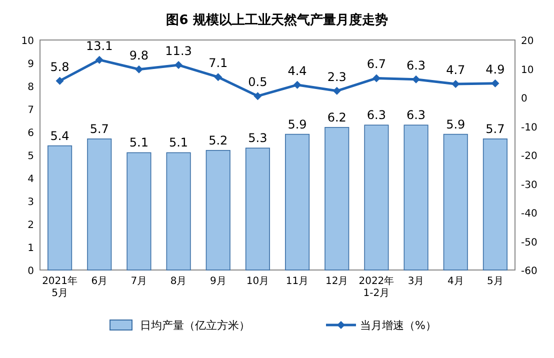  Describe the element at coordinates (529, 185) in the screenshot. I see `y2-tick-label: -30` at that location.